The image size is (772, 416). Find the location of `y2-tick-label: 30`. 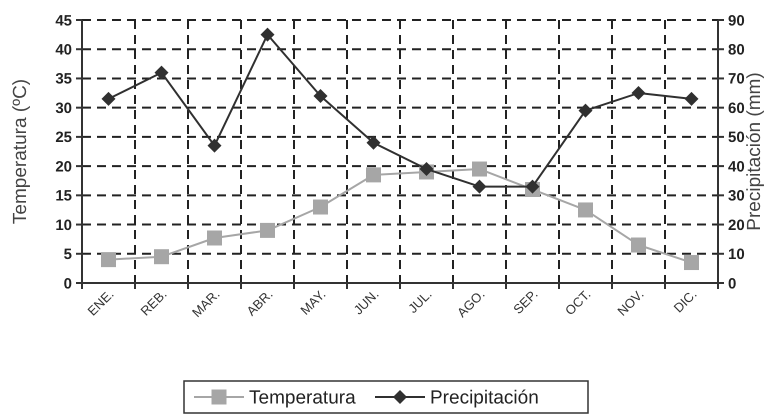

y2-tick-label: 30 is located at coordinates (736, 196).